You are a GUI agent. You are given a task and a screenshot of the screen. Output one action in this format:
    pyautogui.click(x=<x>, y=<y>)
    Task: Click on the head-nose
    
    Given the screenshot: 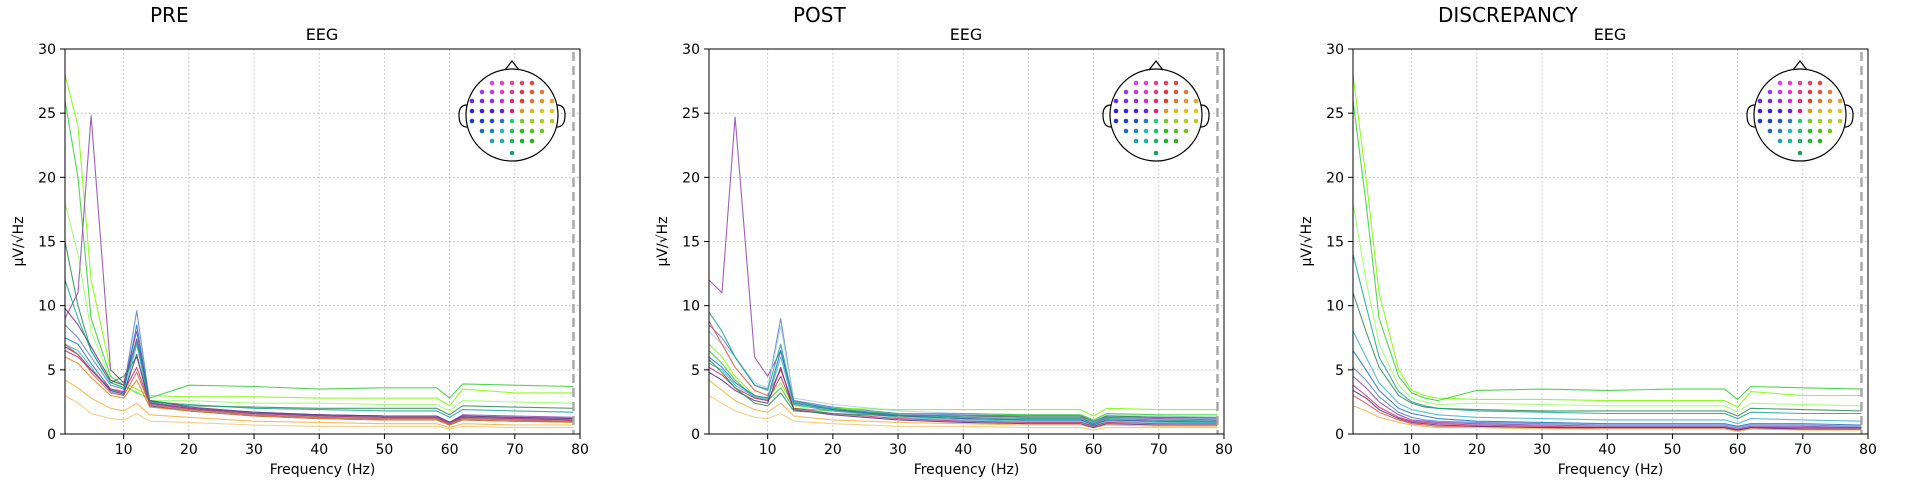 What is the action you would take?
    pyautogui.click(x=512, y=65)
    